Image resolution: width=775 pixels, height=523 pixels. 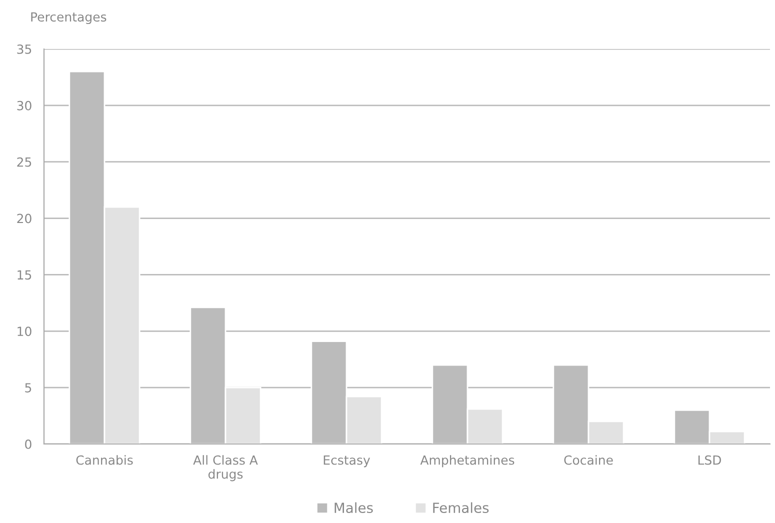 I want to click on y-tick-label: 25, so click(x=24, y=162).